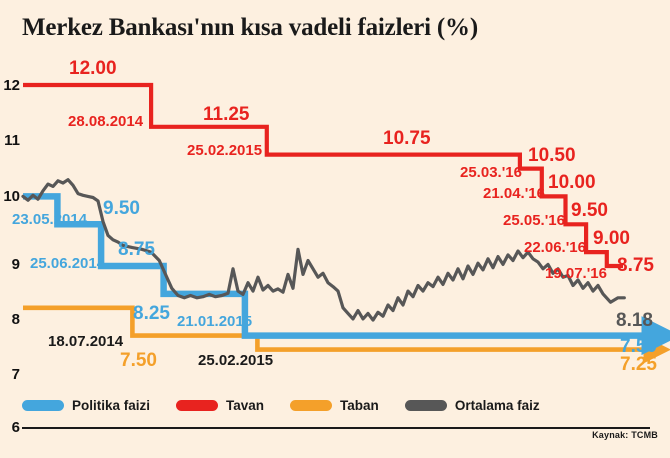  I want to click on y-tick-11: 11, so click(12, 140).